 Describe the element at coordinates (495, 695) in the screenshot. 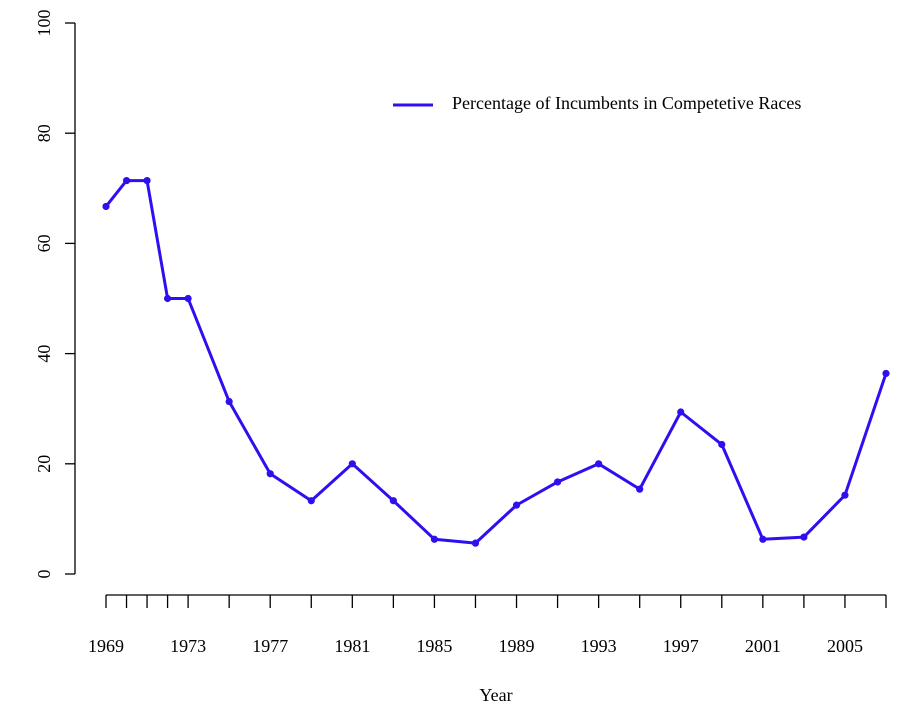

I see `x-axis-label: Year` at that location.